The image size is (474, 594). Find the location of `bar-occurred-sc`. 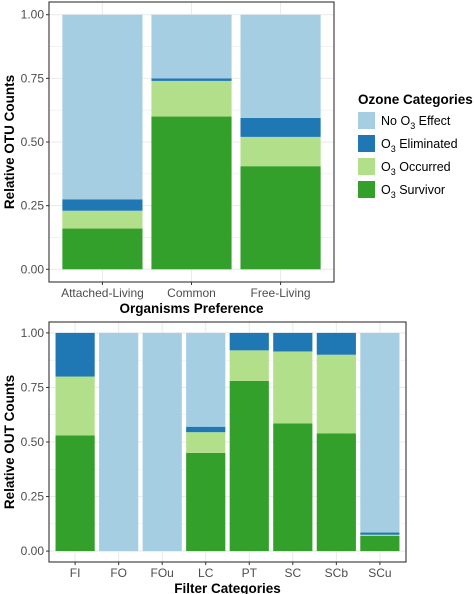

bar-occurred-sc is located at coordinates (293, 387).